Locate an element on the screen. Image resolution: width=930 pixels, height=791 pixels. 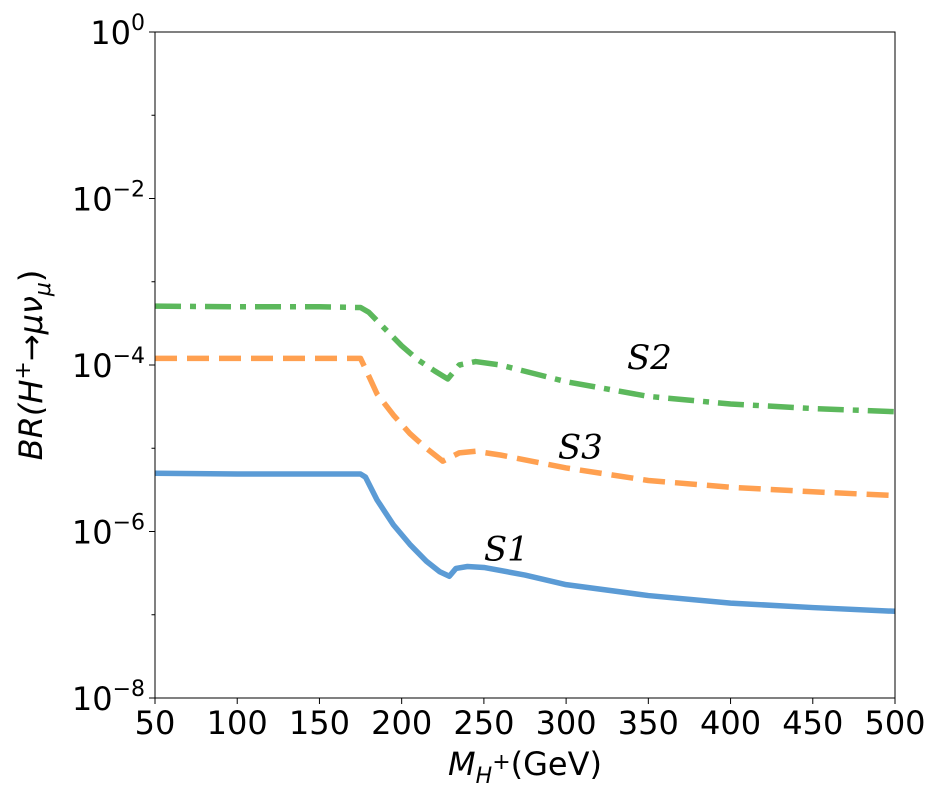
x-tick-label: 450 is located at coordinates (812, 723).